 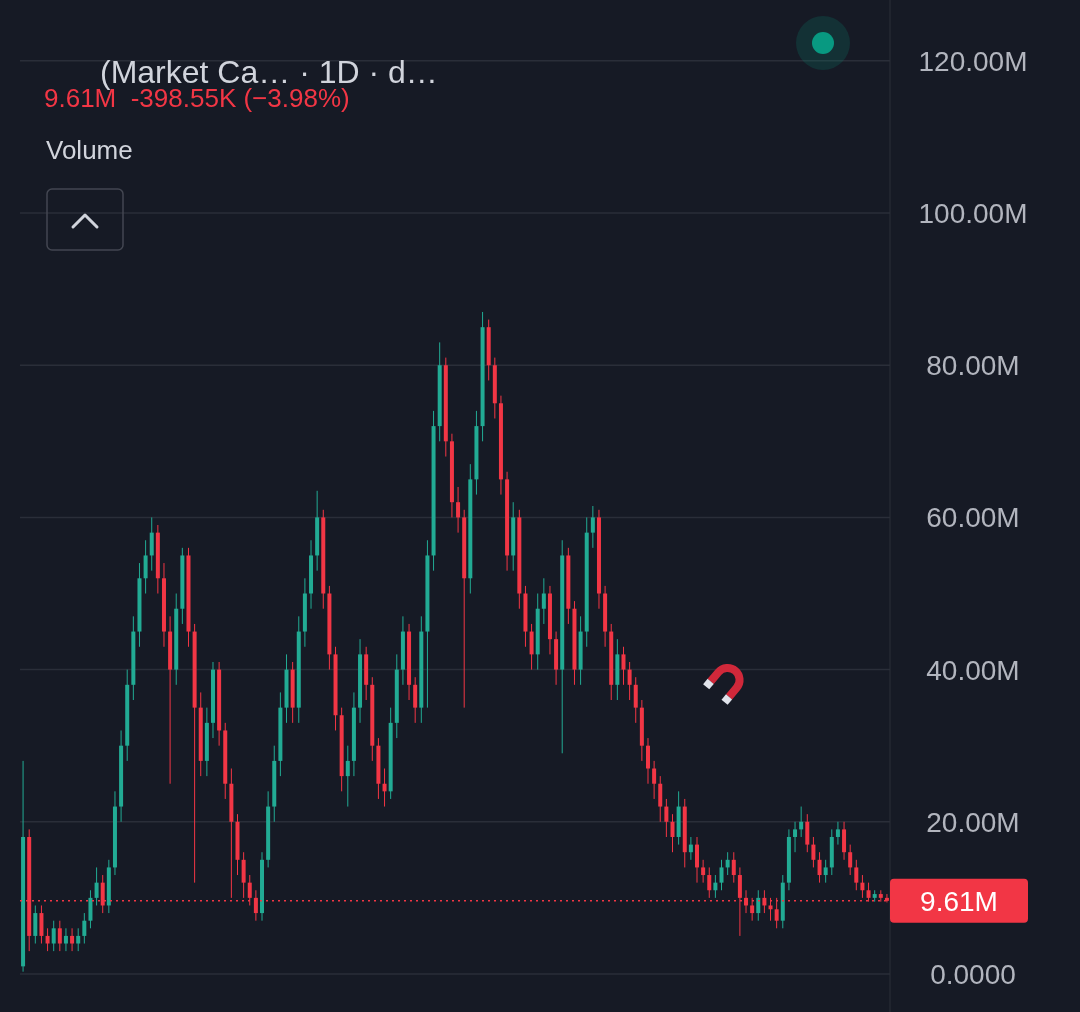 I want to click on y-tick-label: 40.00M, so click(x=973, y=670).